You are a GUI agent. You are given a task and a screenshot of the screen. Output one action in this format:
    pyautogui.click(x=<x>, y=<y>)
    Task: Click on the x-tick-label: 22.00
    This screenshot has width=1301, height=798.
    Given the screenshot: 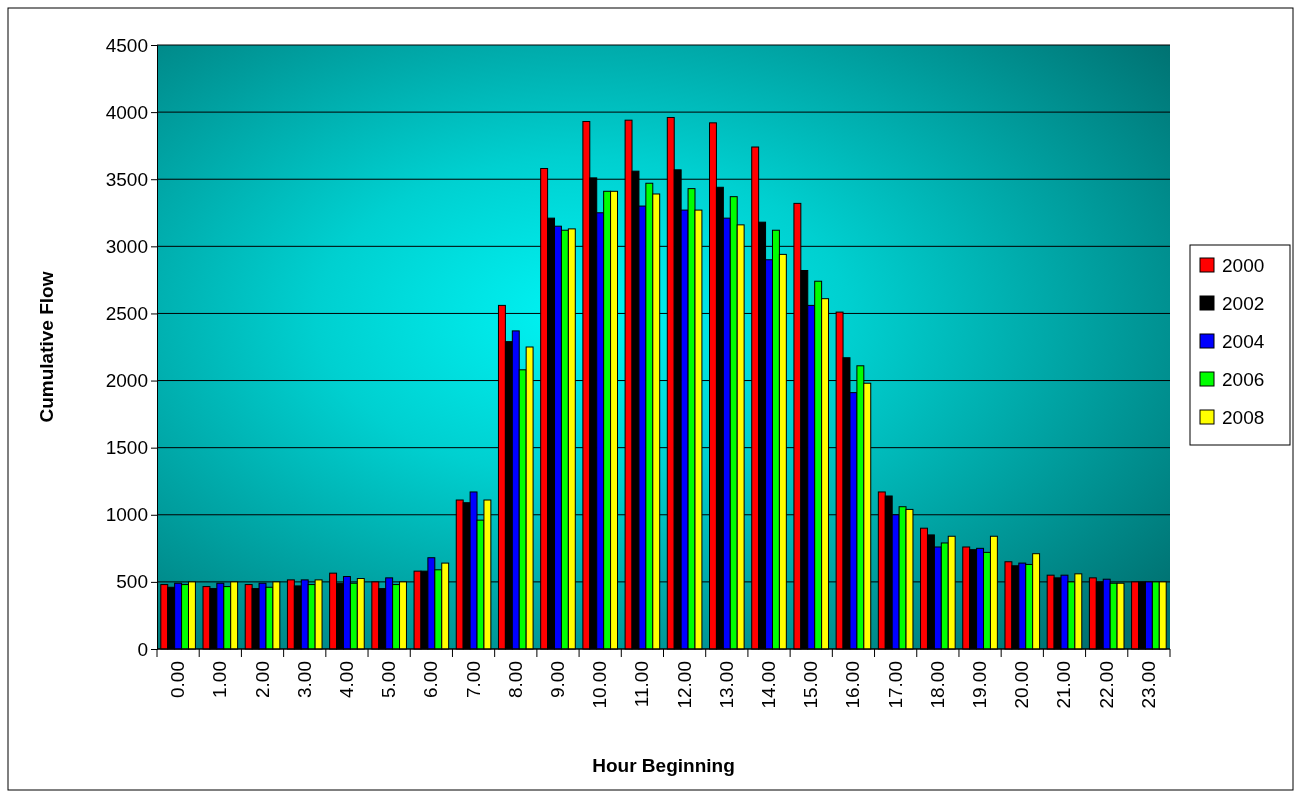 What is the action you would take?
    pyautogui.click(x=1106, y=685)
    